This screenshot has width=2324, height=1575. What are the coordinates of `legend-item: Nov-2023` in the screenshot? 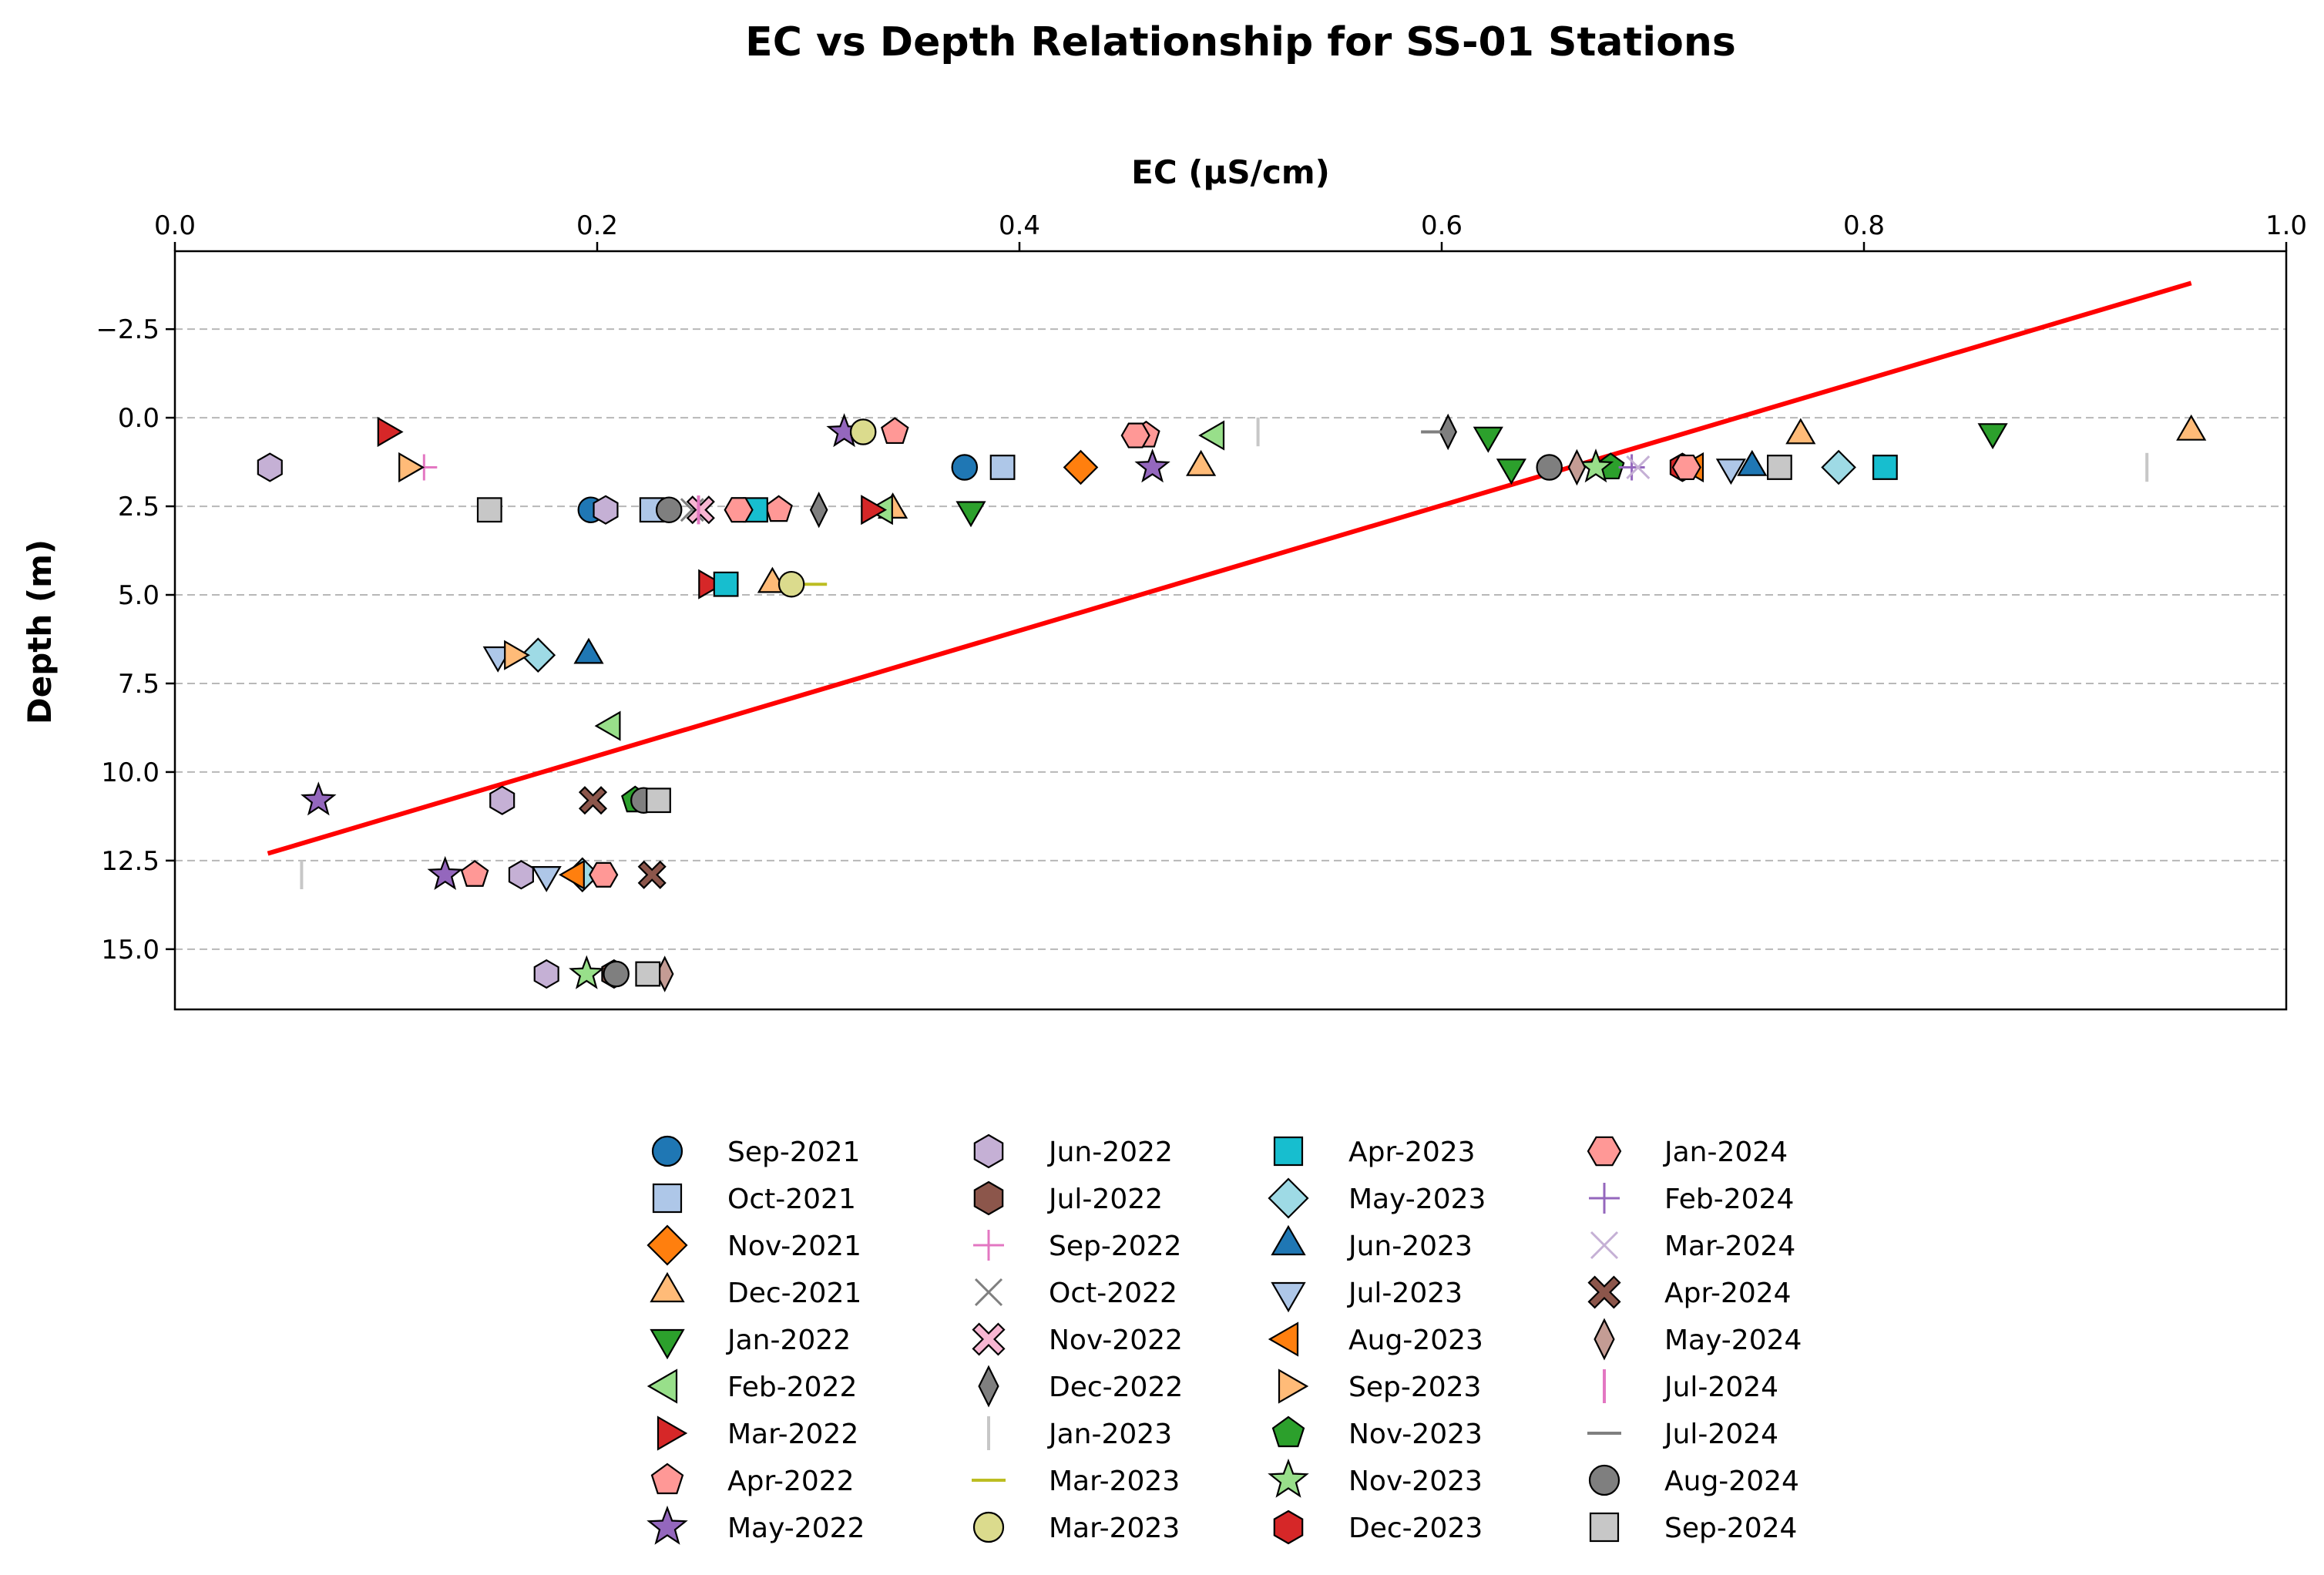 It's located at (1377, 1432).